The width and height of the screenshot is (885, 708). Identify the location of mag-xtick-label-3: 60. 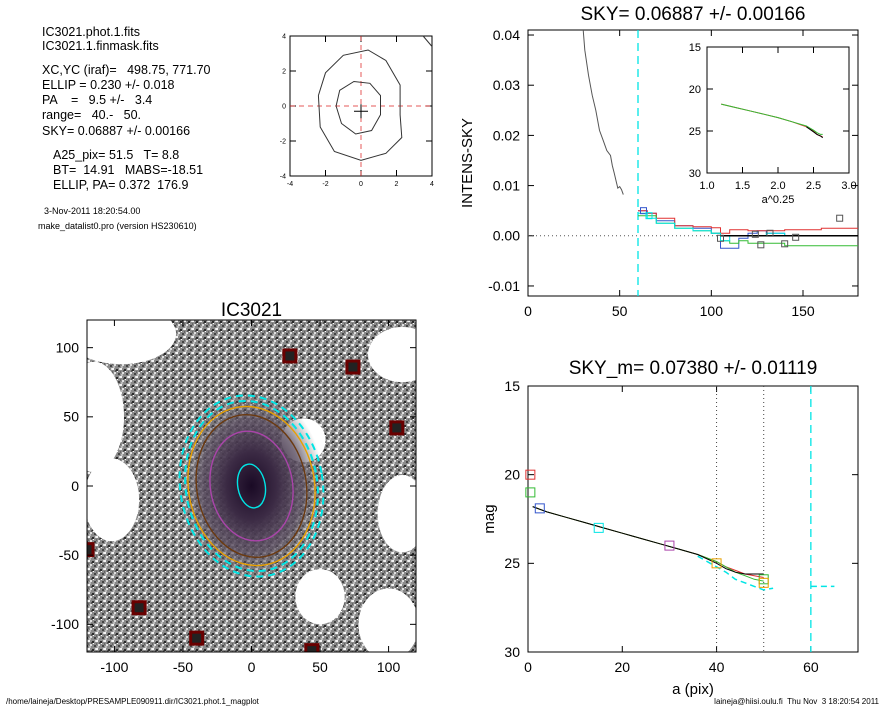
(811, 667).